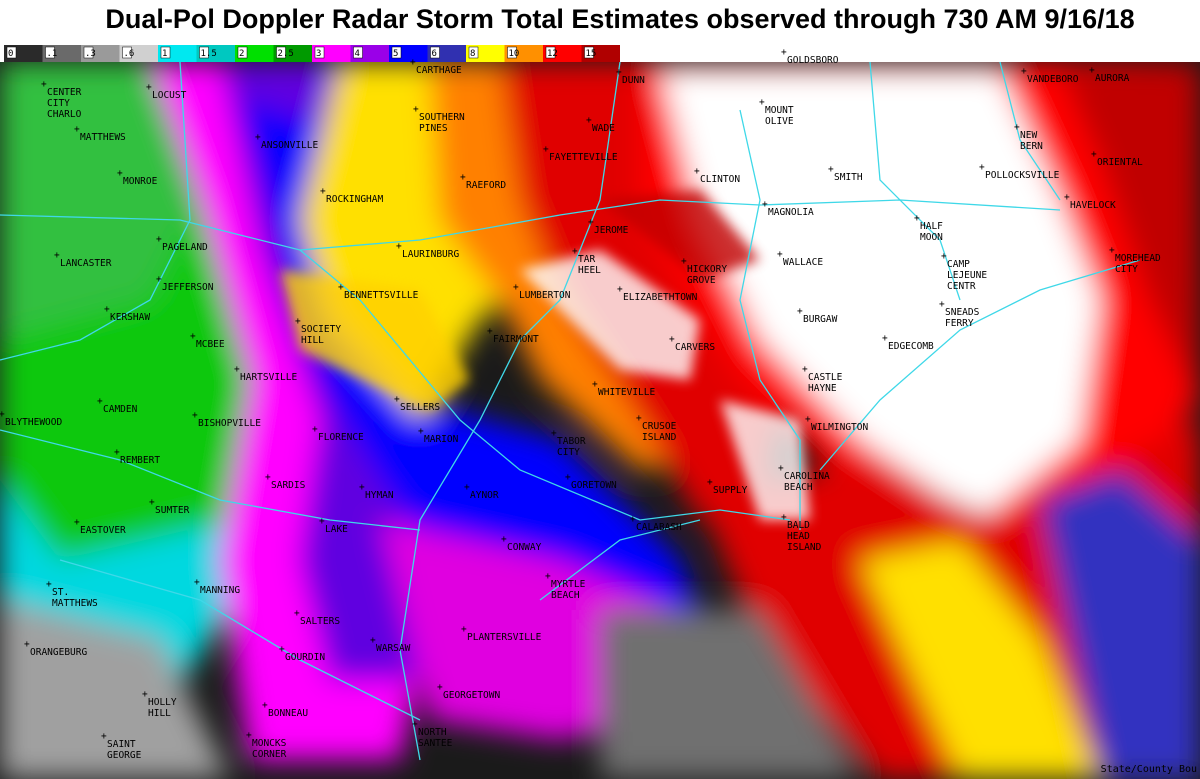 Image resolution: width=1200 pixels, height=779 pixels. Describe the element at coordinates (1022, 175) in the screenshot. I see `place-label-line: POLLOCKSVILLE` at that location.